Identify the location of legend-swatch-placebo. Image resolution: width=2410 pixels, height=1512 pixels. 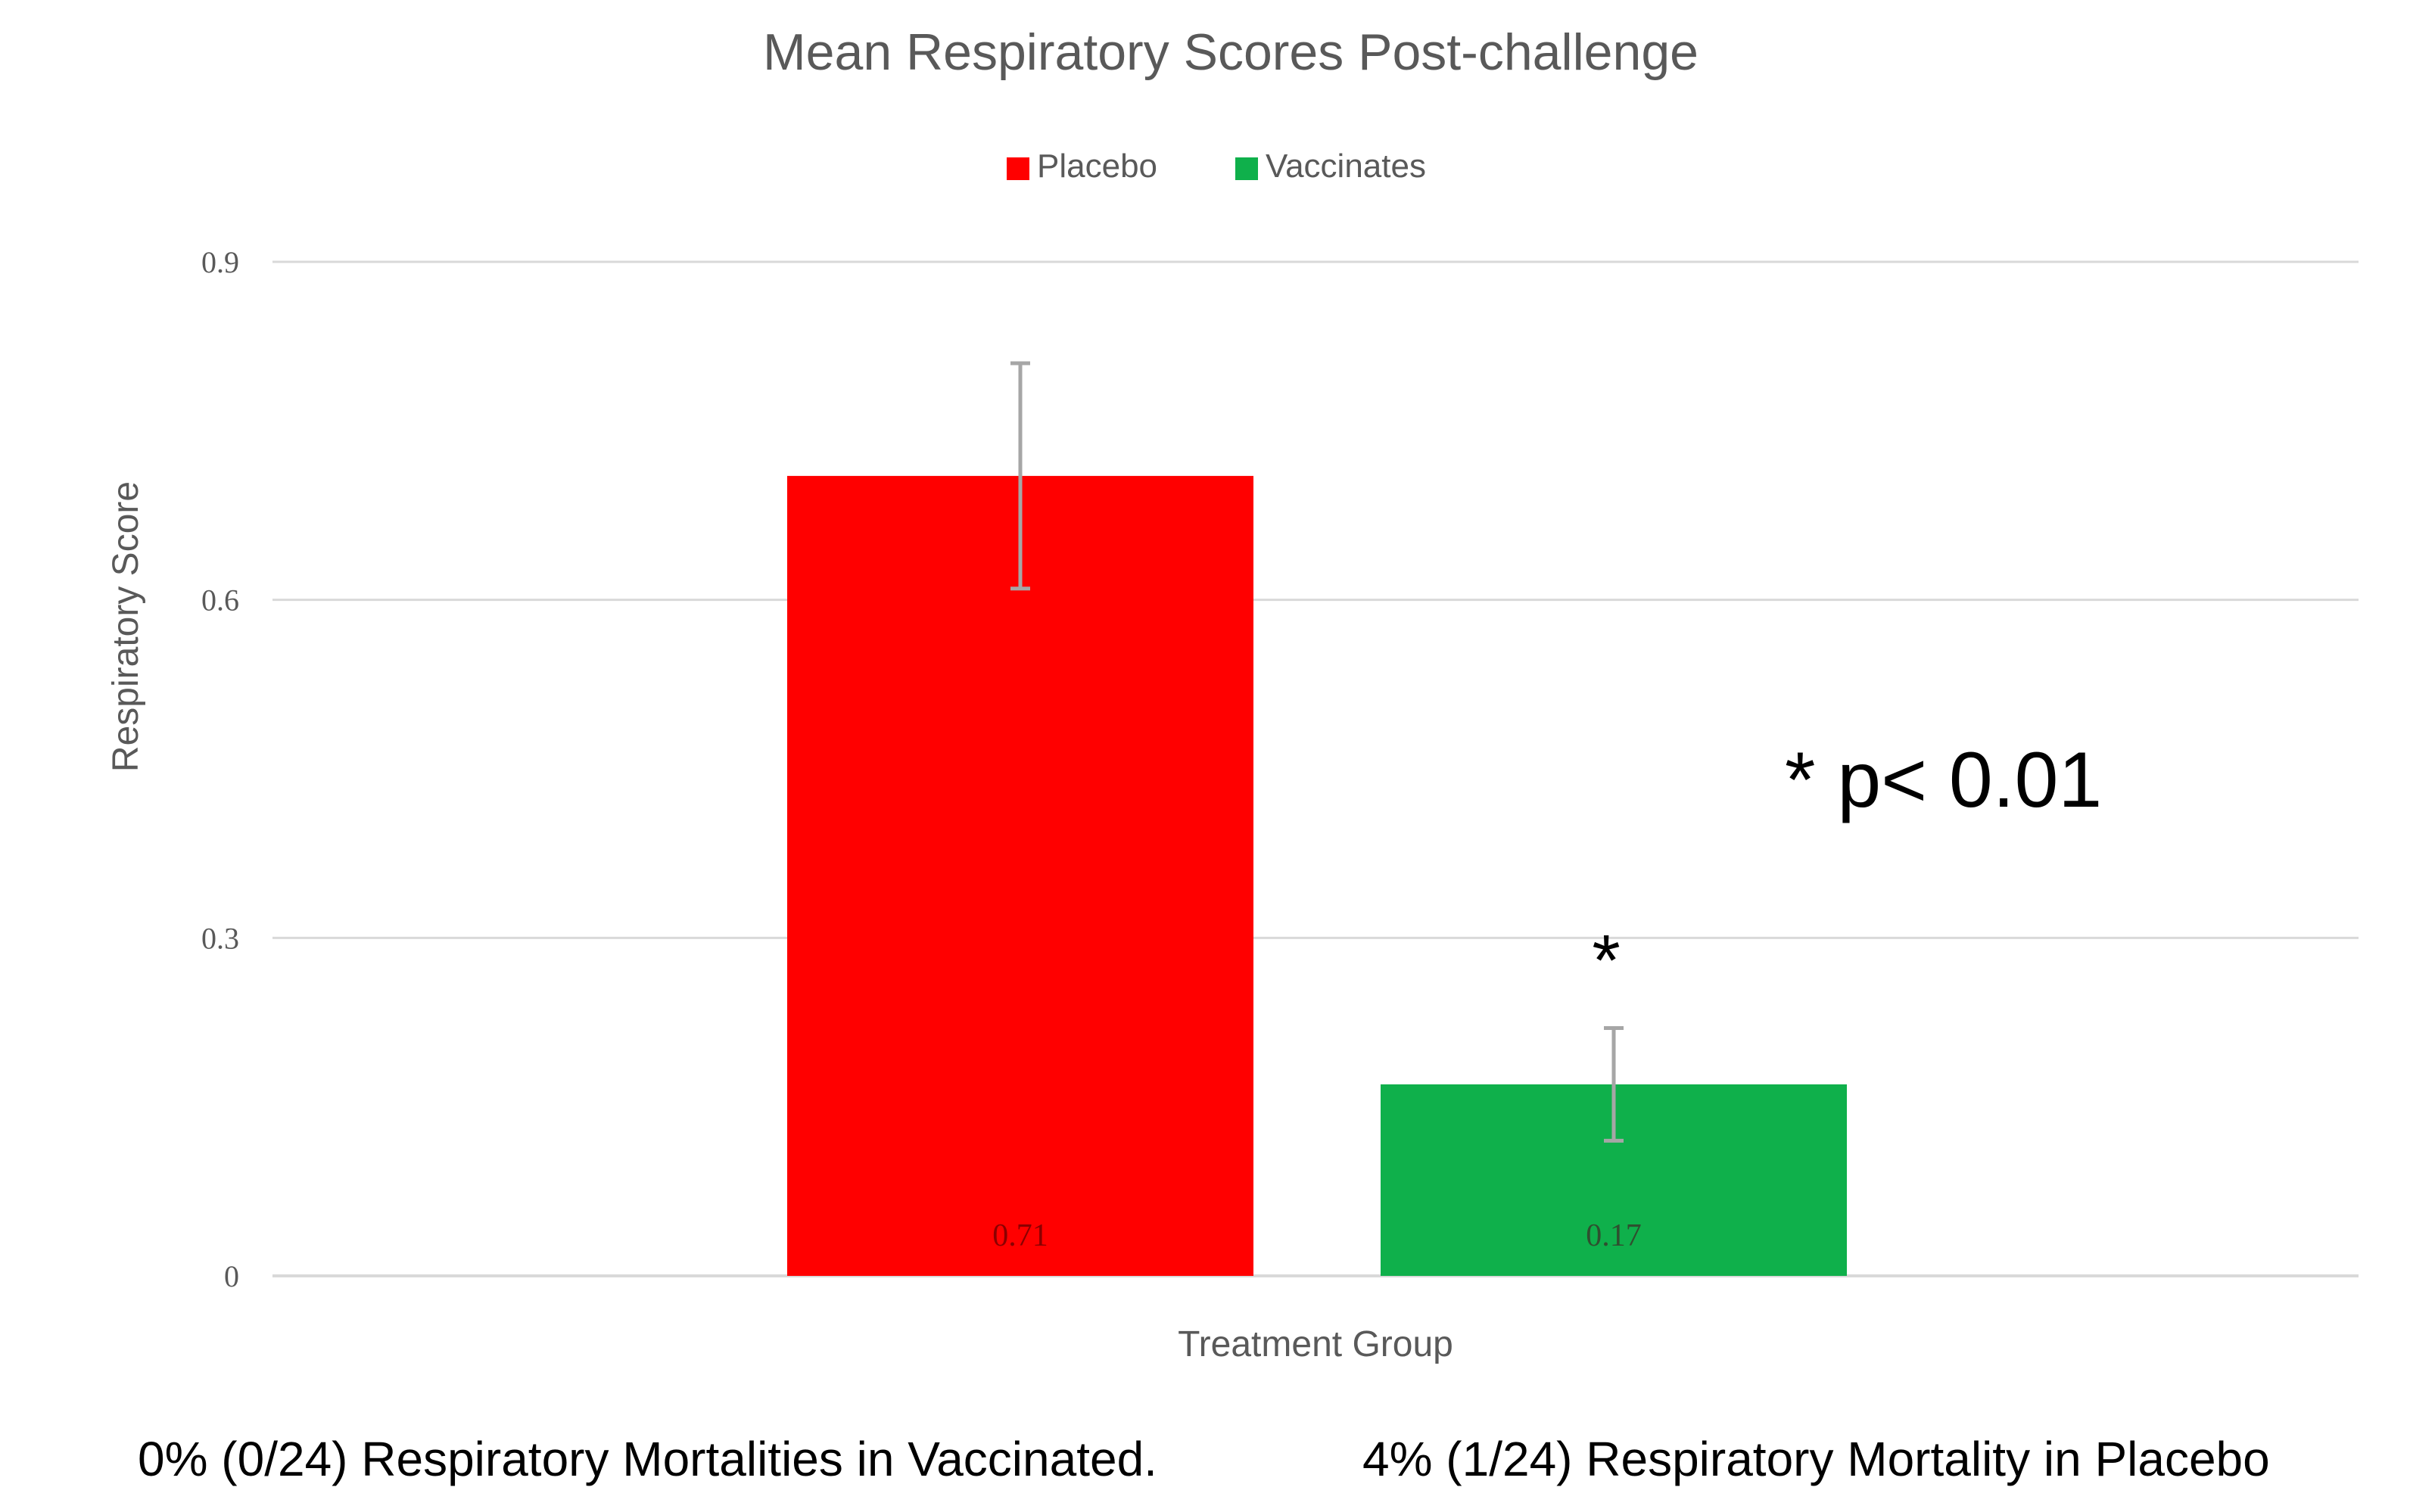
(1018, 168).